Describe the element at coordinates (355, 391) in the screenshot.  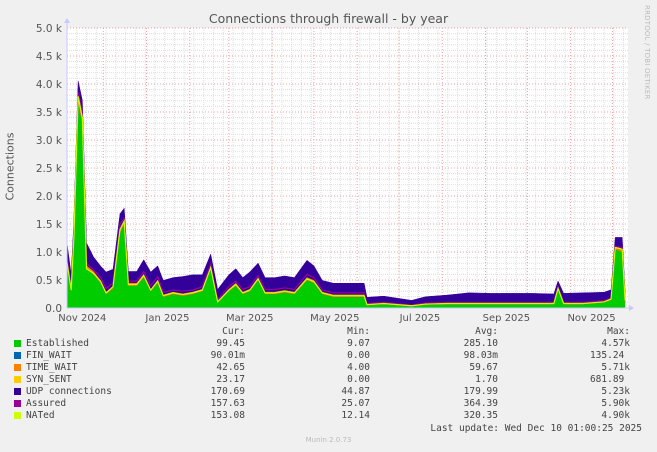
I see `legend-min: 44.87` at that location.